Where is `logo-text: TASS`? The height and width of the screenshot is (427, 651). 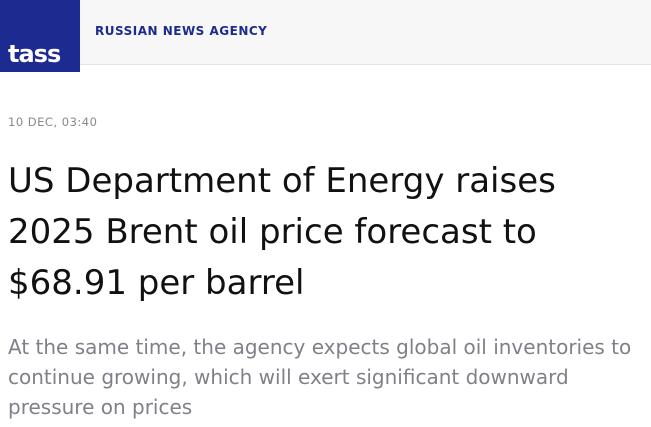 logo-text: TASS is located at coordinates (34, 54).